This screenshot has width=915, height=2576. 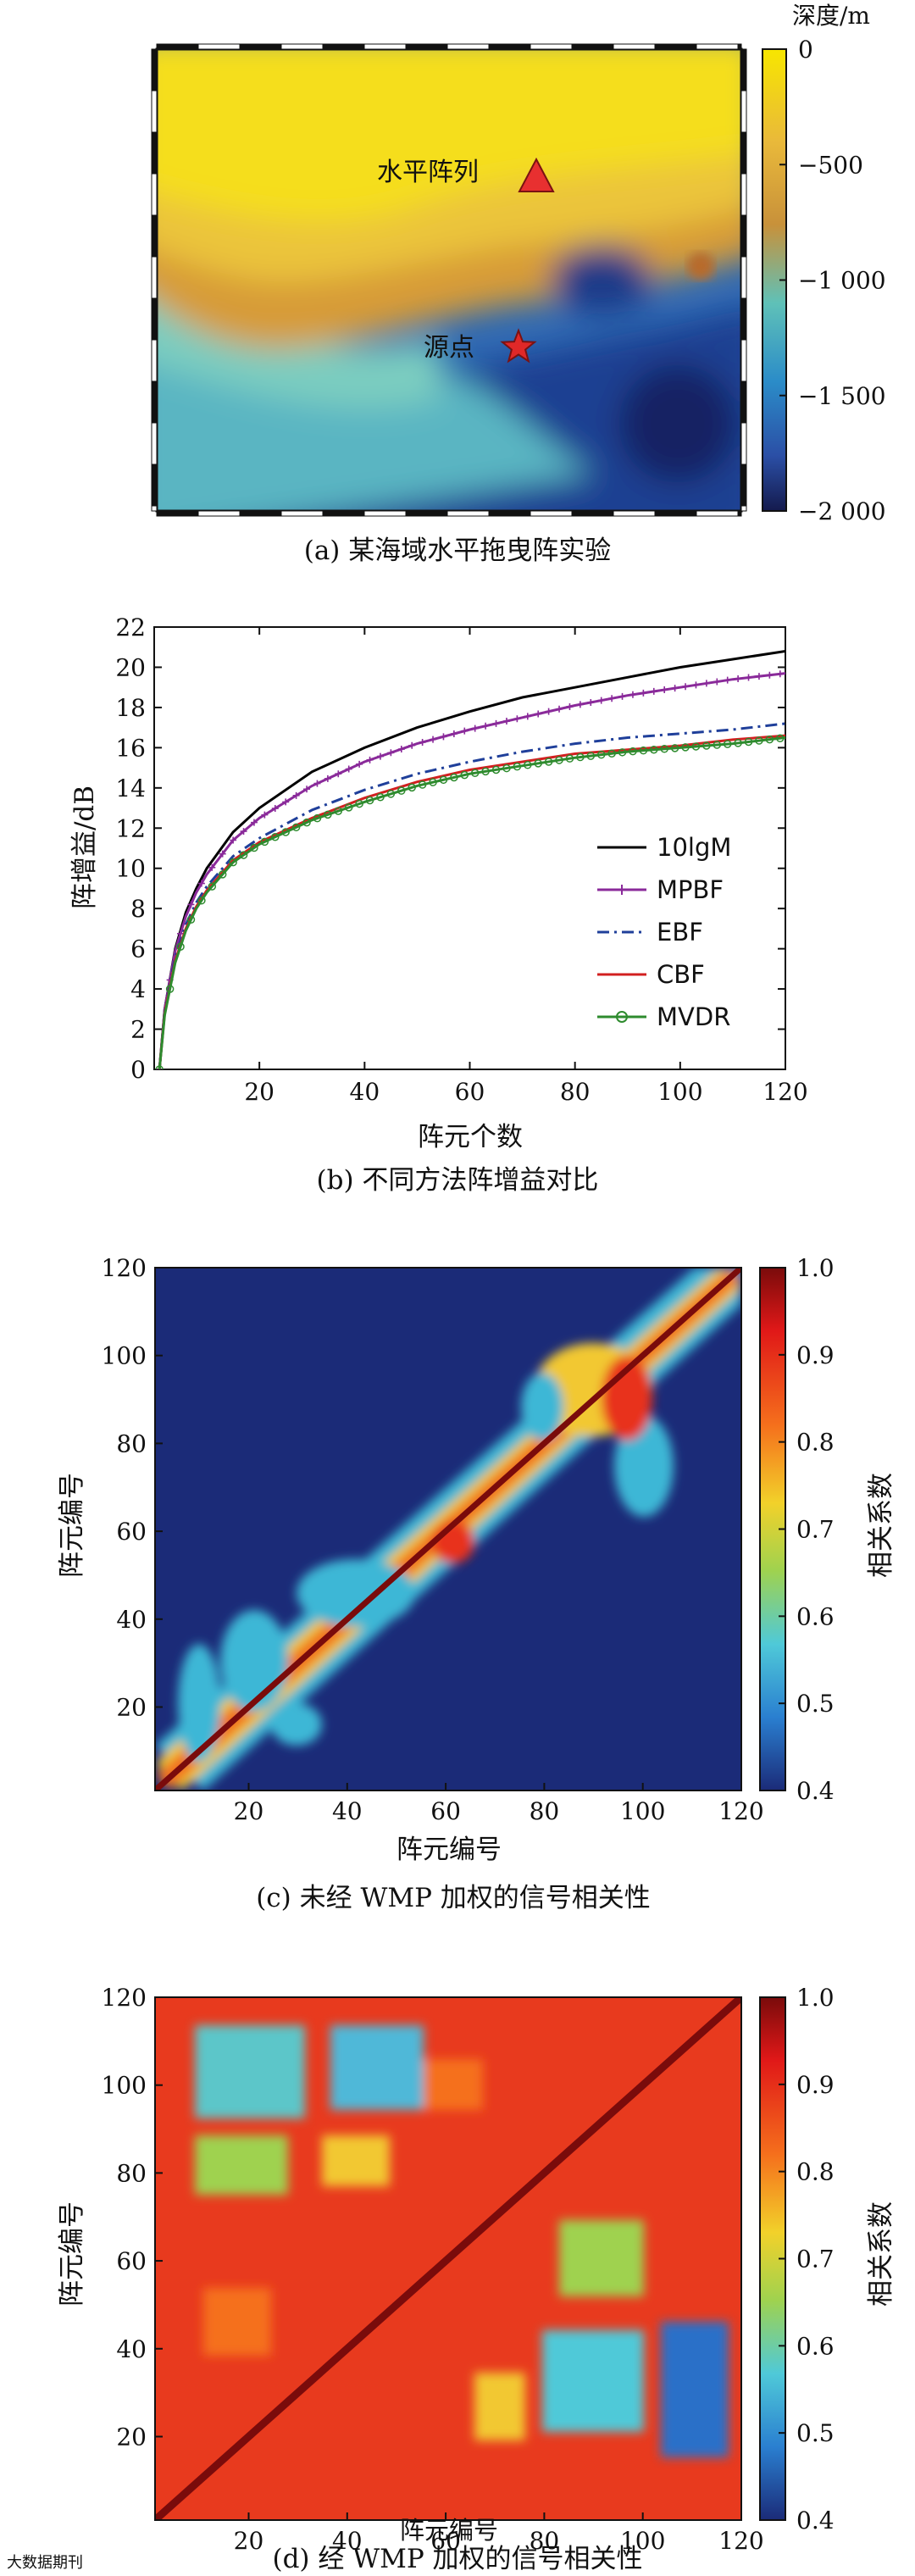 What do you see at coordinates (130, 869) in the screenshot?
I see `gain-ytick-label: 10` at bounding box center [130, 869].